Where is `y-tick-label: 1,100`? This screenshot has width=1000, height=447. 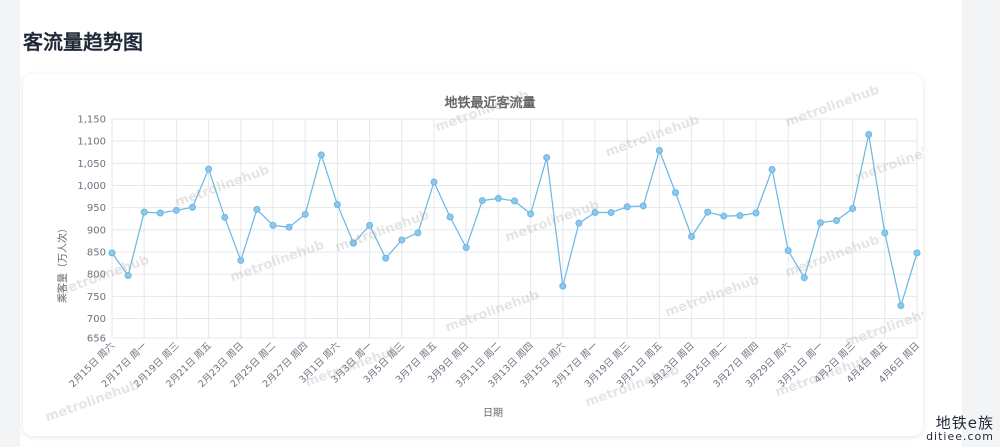
y-tick-label: 1,100 is located at coordinates (91, 142).